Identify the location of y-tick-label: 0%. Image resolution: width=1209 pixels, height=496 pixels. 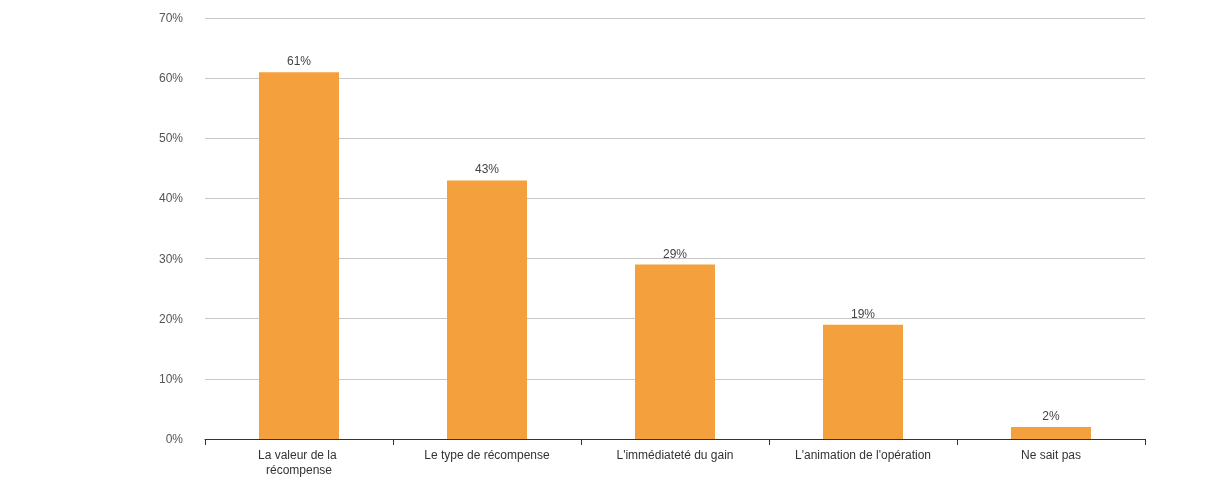
(174, 439).